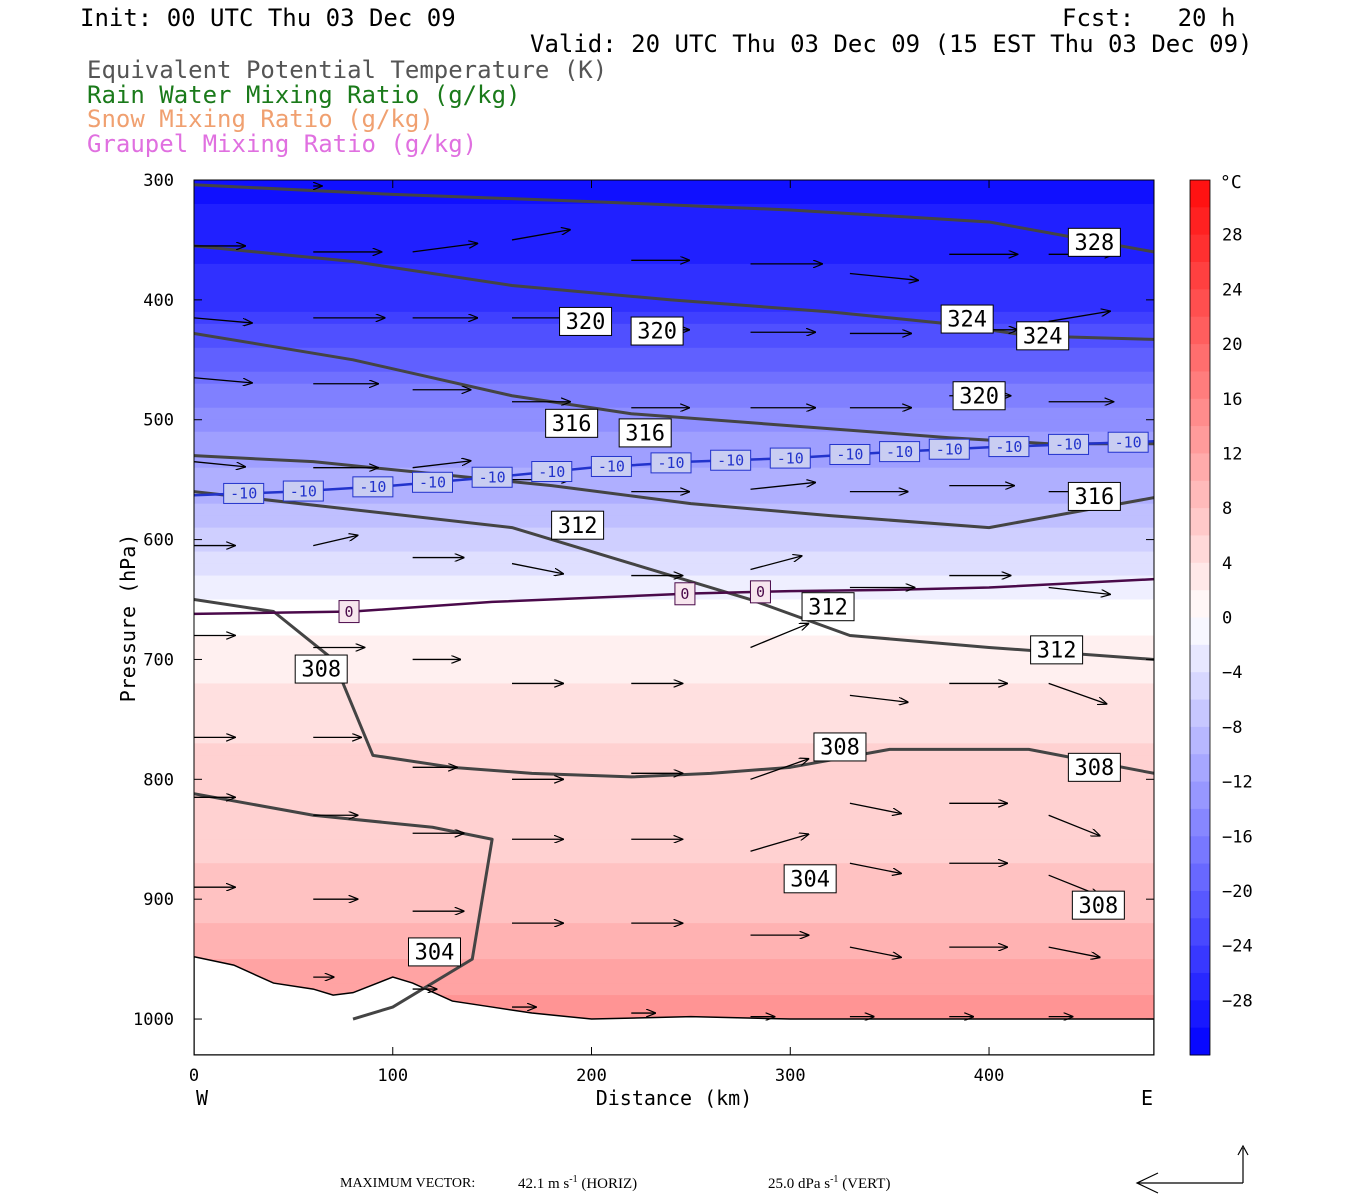 The height and width of the screenshot is (1200, 1350). What do you see at coordinates (1147, 1098) in the screenshot?
I see `x-right-end-label: E` at bounding box center [1147, 1098].